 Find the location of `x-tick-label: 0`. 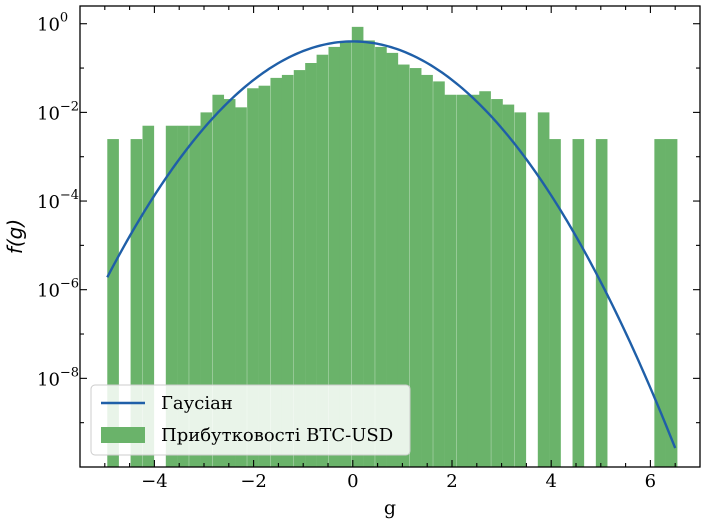

x-tick-label: 0 is located at coordinates (352, 481).